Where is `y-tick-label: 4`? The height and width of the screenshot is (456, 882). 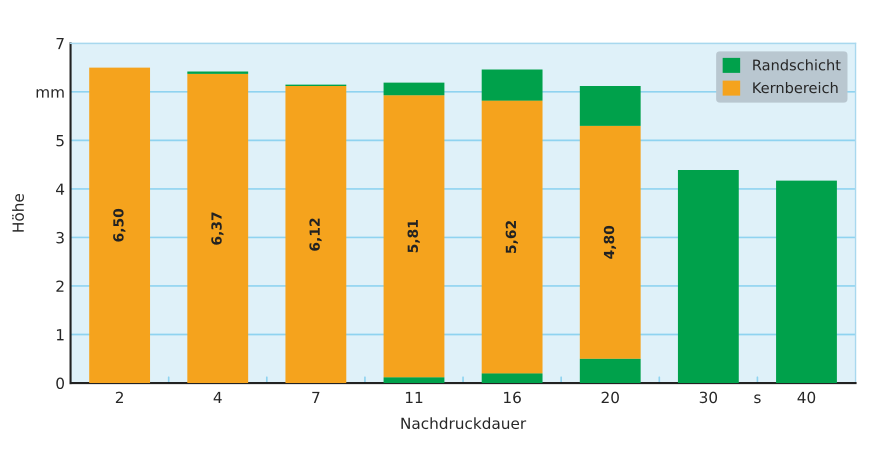
y-tick-label: 4 is located at coordinates (60, 189).